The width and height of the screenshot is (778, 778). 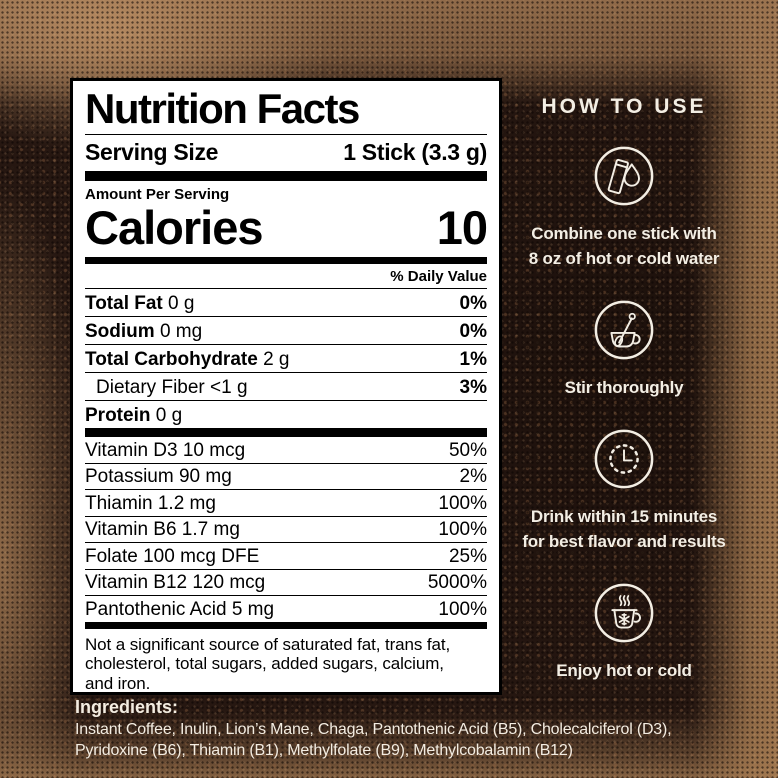 What do you see at coordinates (158, 476) in the screenshot?
I see `vitamin-name: Potassium 90 mg` at bounding box center [158, 476].